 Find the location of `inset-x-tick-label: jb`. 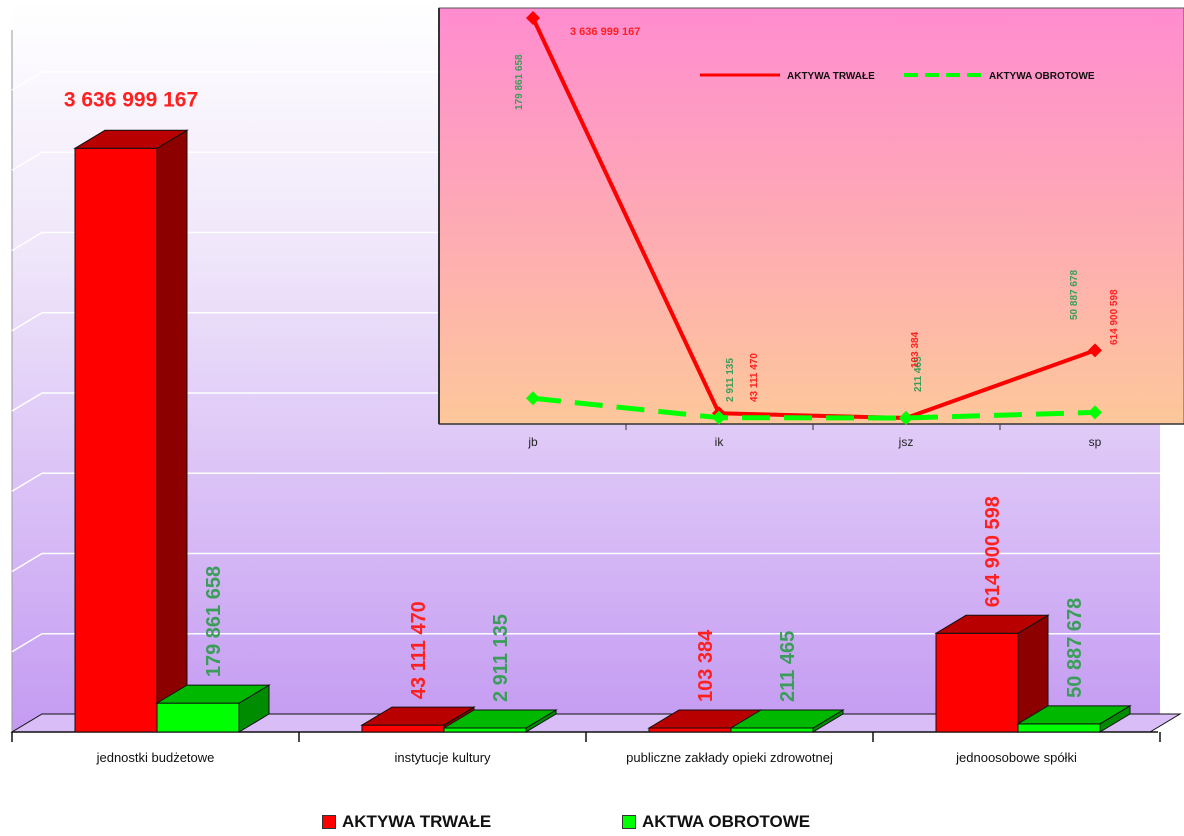

inset-x-tick-label: jb is located at coordinates (532, 442).